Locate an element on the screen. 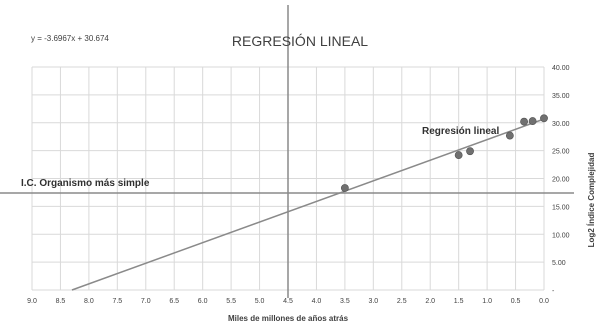  x-tick-label: 1.0 is located at coordinates (487, 301).